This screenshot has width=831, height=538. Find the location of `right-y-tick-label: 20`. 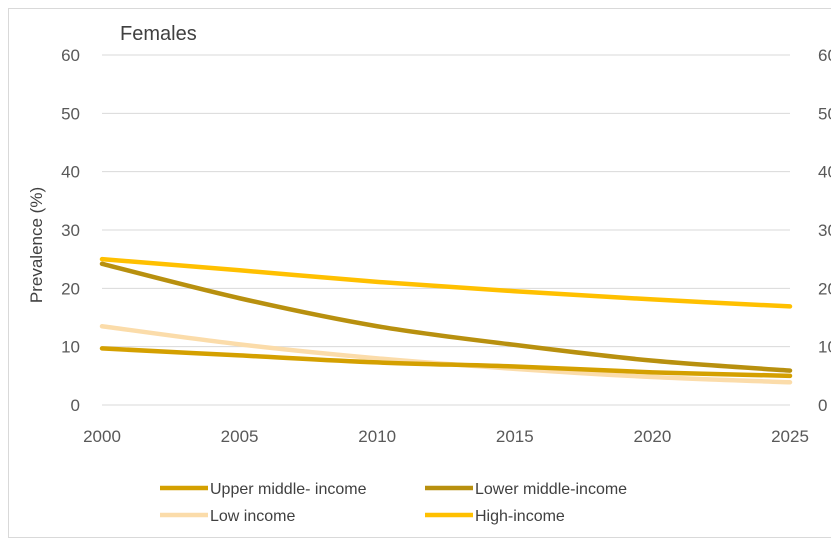

right-y-tick-label: 20 is located at coordinates (824, 288).